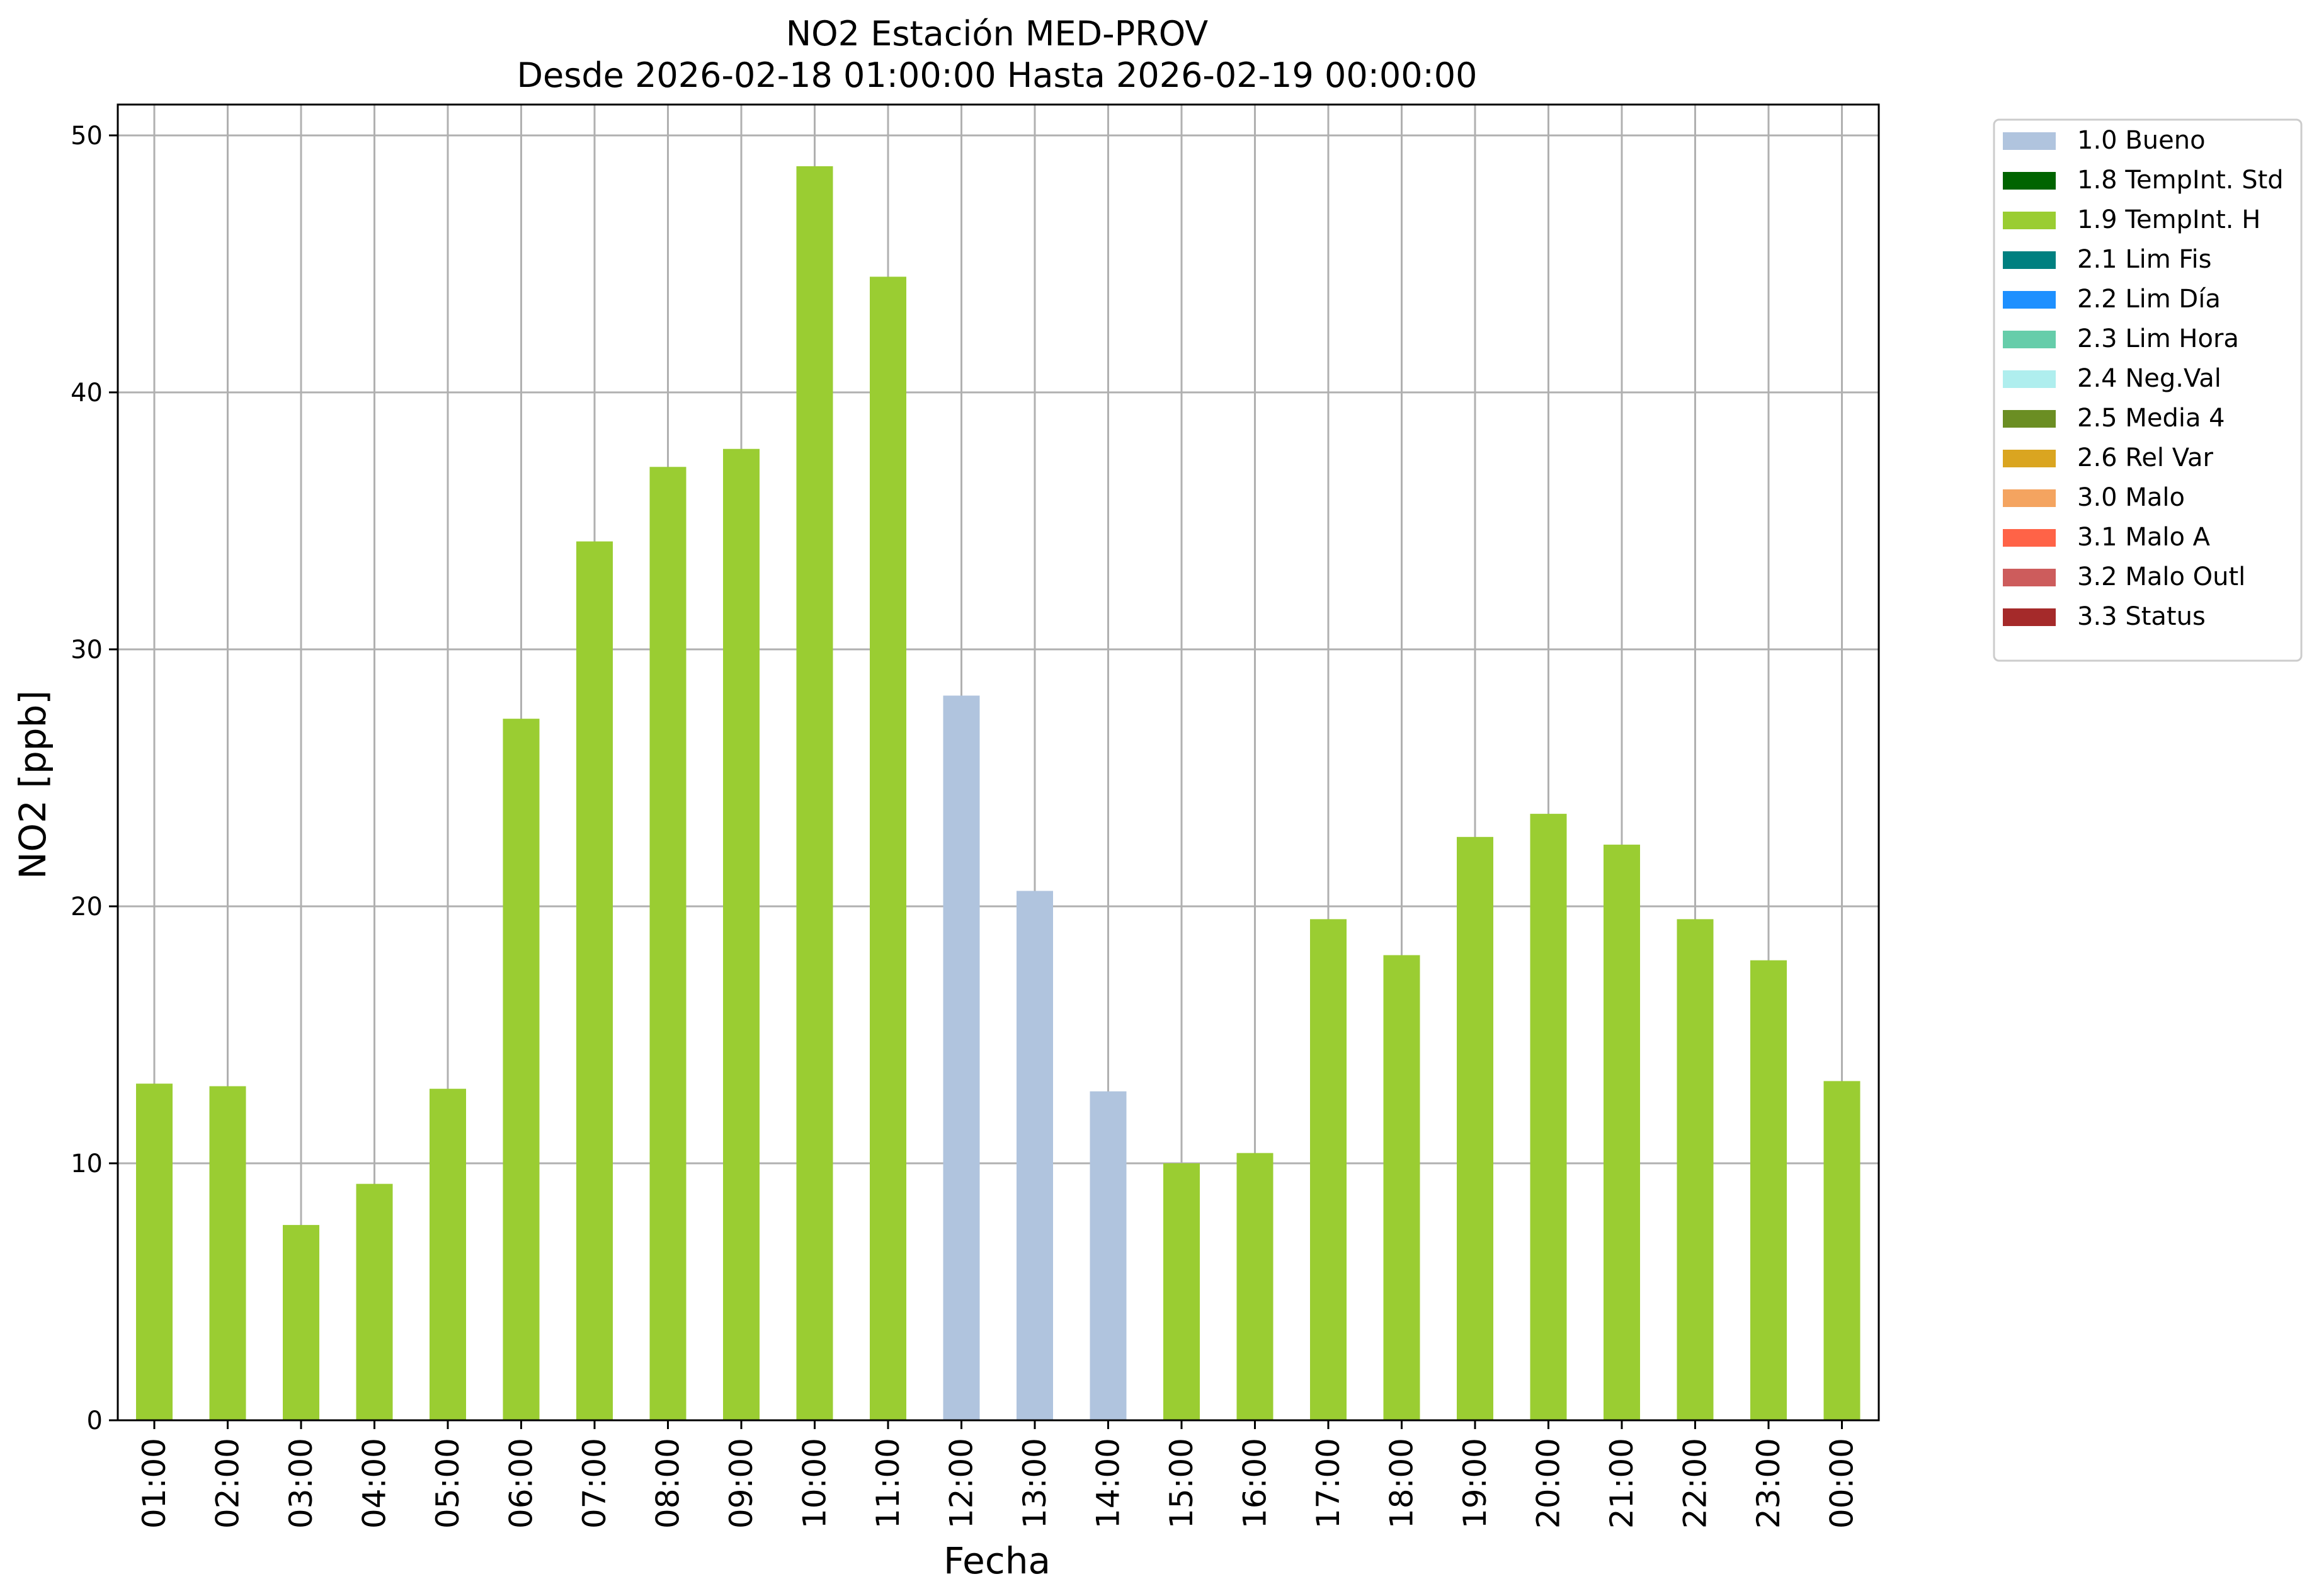 The width and height of the screenshot is (2319, 1596). What do you see at coordinates (888, 1483) in the screenshot?
I see `x-tick-label: 11:00` at bounding box center [888, 1483].